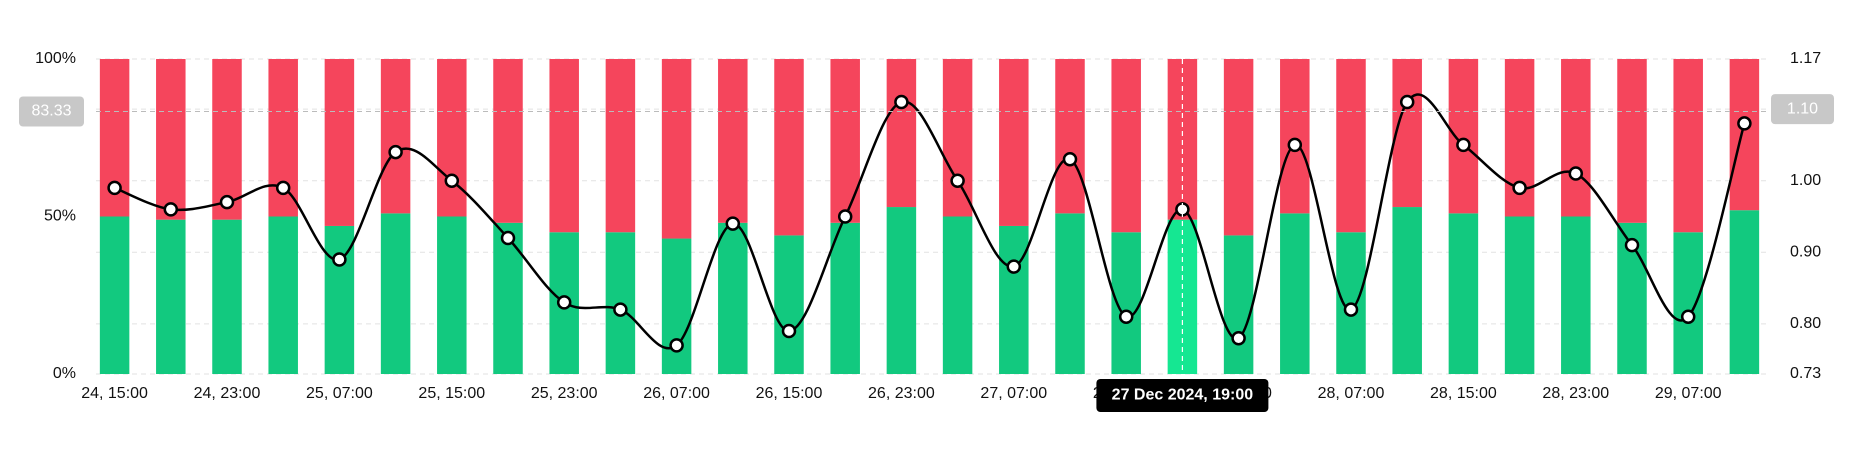  Describe the element at coordinates (1805, 58) in the screenshot. I see `y2-tick-label: 1.17` at that location.